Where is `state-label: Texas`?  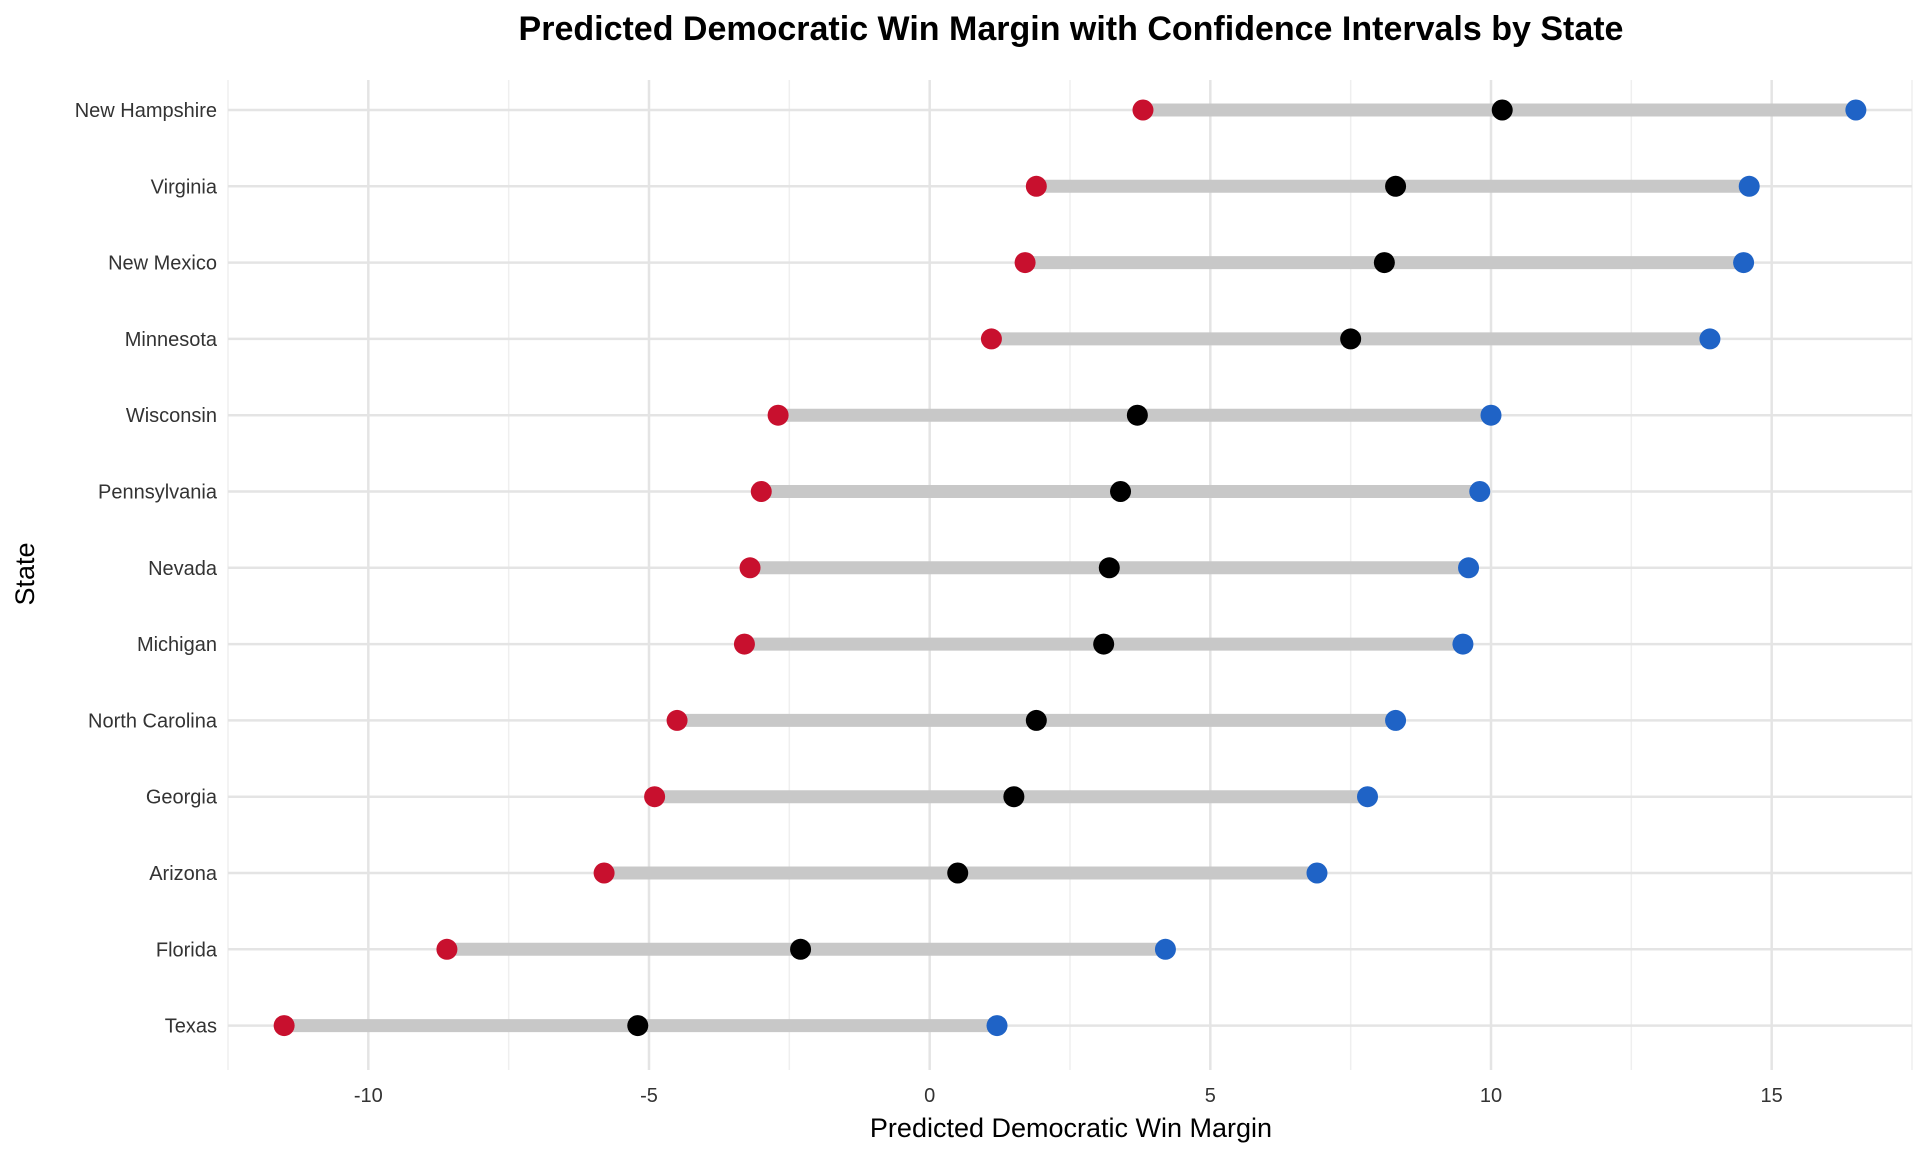
state-label: Texas is located at coordinates (191, 1027).